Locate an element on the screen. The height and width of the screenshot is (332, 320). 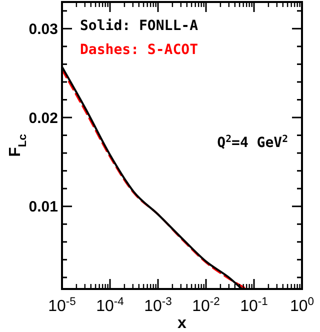
x-tick-label: 10$^{-5}$ is located at coordinates (62, 305).